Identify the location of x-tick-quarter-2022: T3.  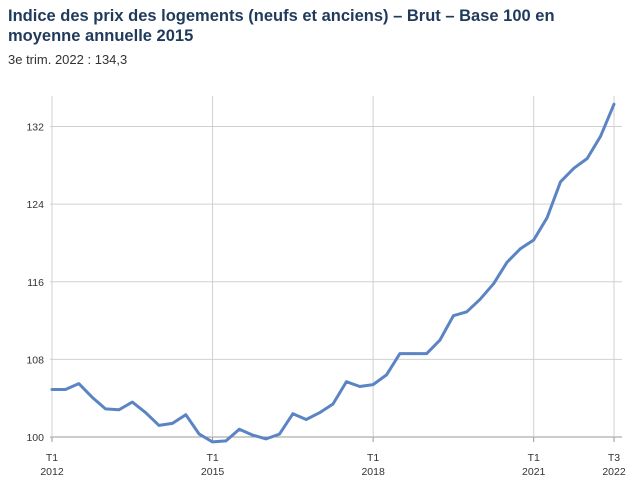
(614, 458).